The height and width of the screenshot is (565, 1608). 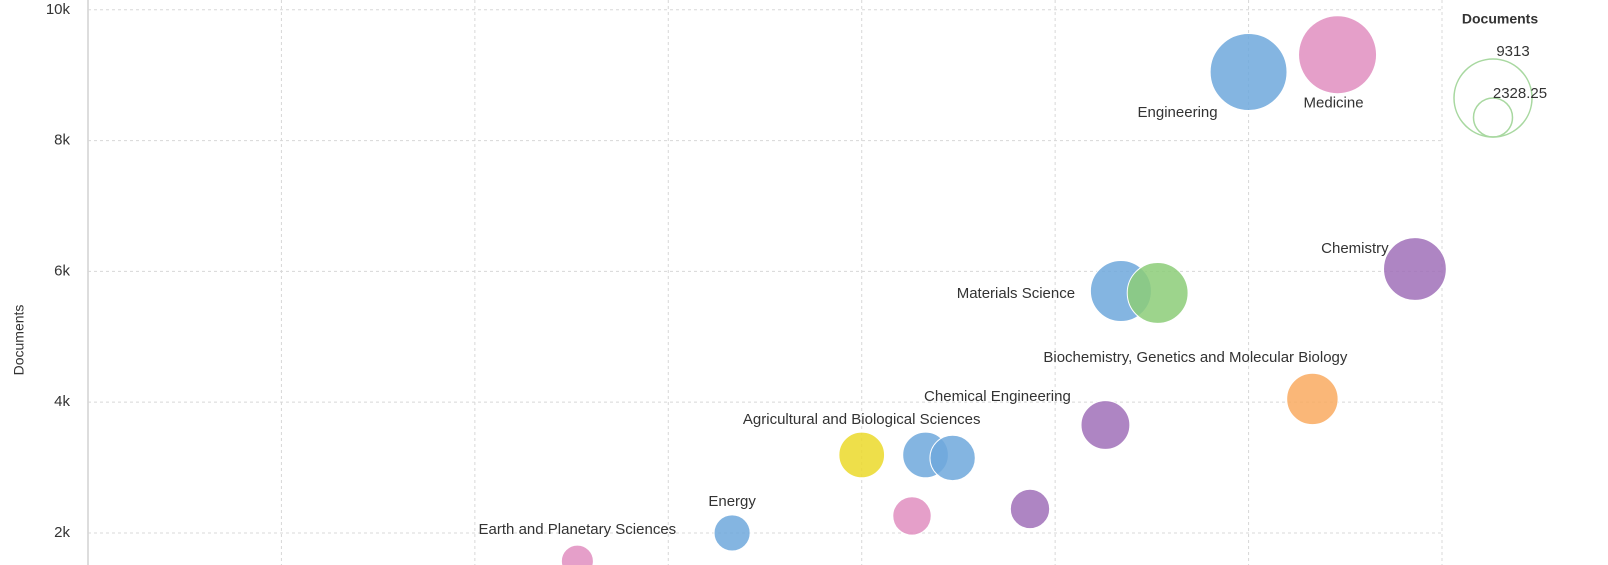 I want to click on y-tick-label: 4k, so click(x=62, y=401).